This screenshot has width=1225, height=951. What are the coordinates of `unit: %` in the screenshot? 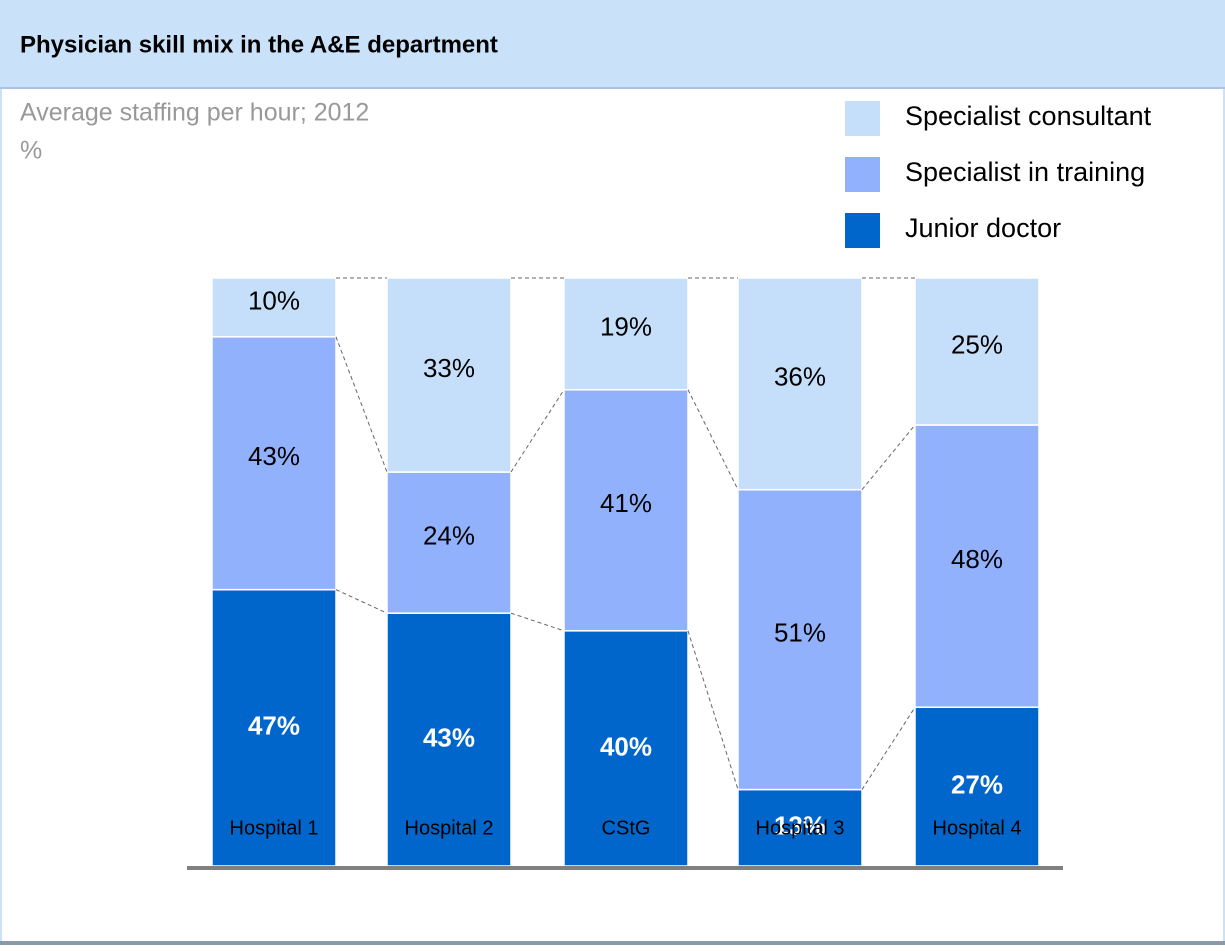 It's located at (31, 151).